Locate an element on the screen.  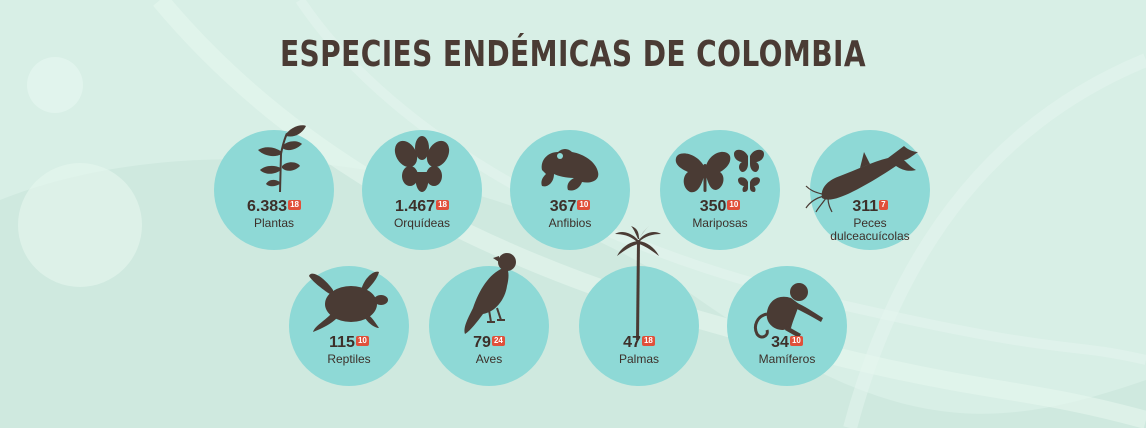
species-item-anfibios: 367 10 Anfibios is located at coordinates (570, 190).